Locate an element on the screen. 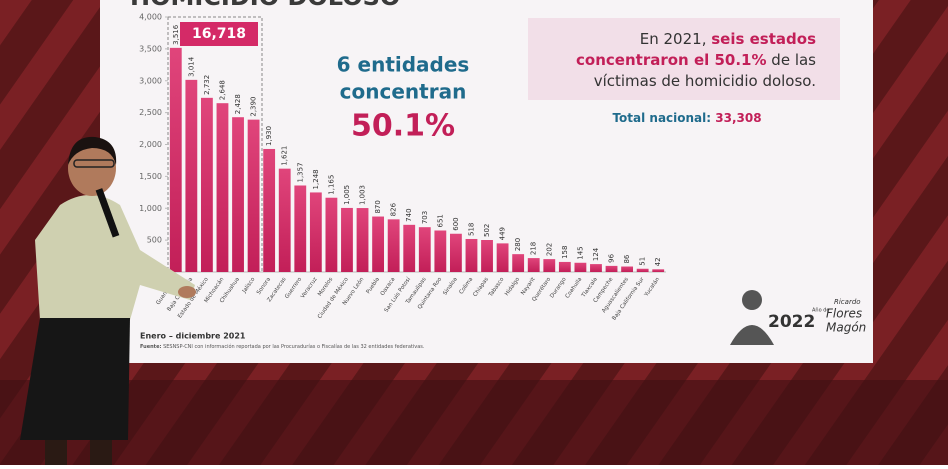  info-line: concentraron el 50.1% de las is located at coordinates (696, 60).